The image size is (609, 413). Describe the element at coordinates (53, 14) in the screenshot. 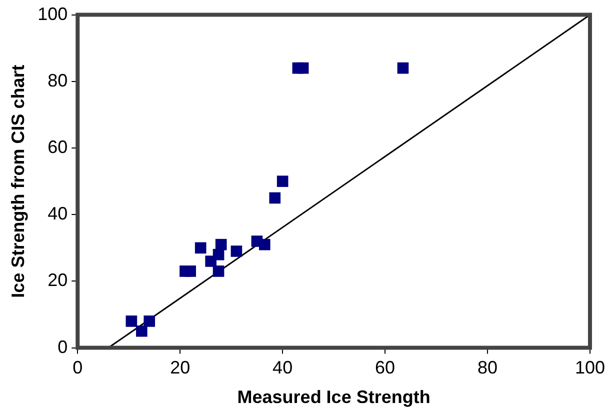

I see `y-tick-label: 100` at that location.